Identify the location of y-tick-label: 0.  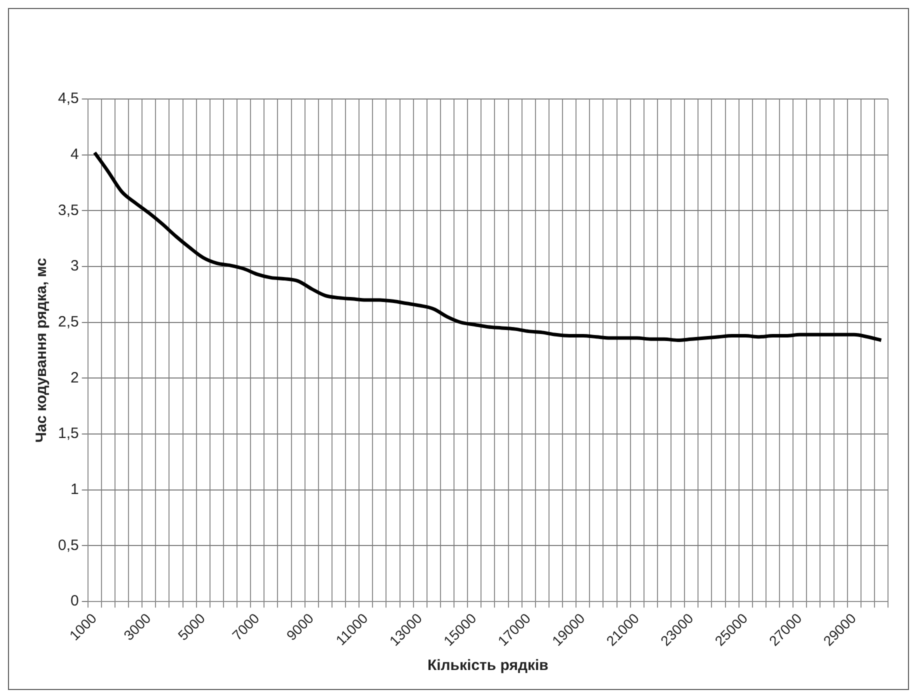
(74, 601).